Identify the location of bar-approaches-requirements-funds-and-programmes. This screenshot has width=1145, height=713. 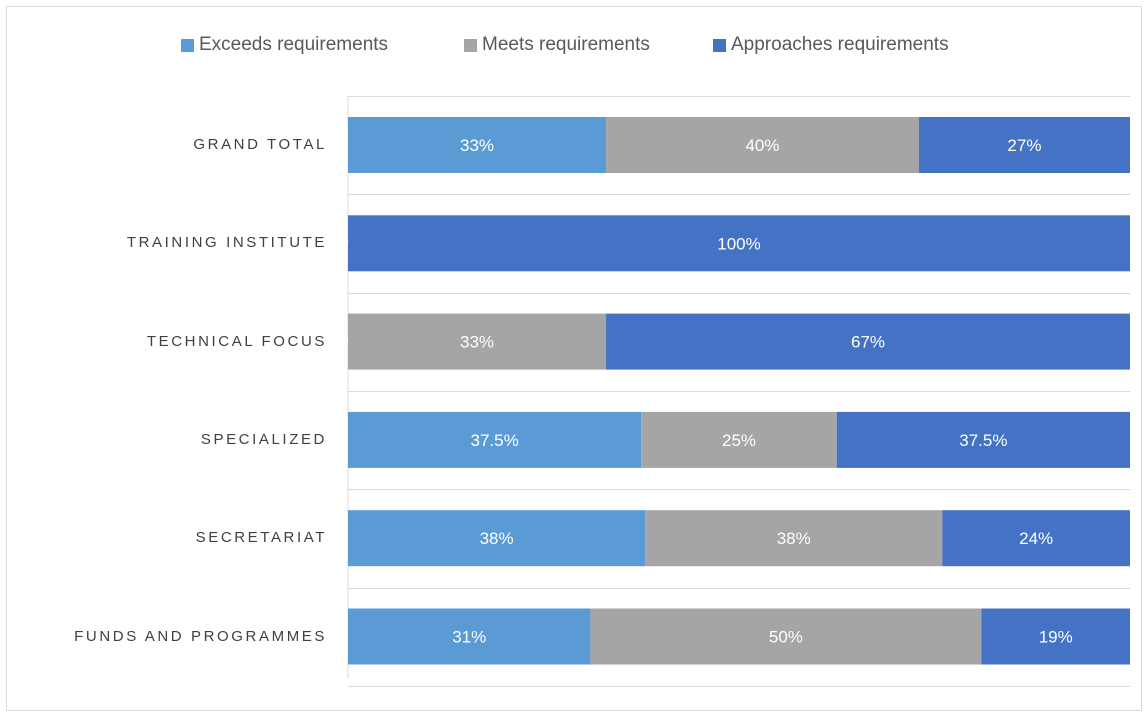
(1055, 636).